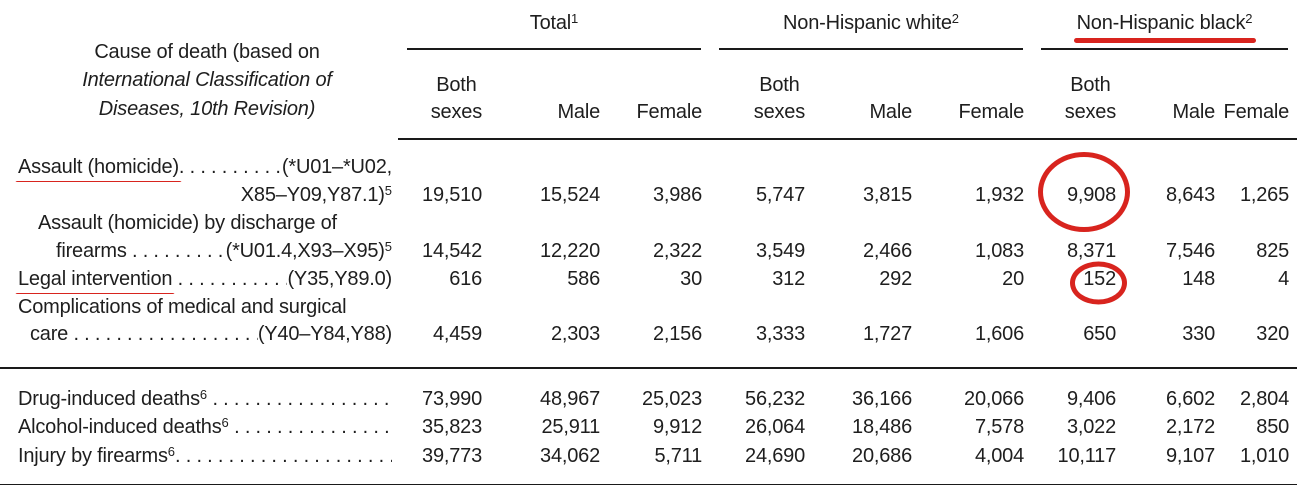 Image resolution: width=1297 pixels, height=485 pixels. Describe the element at coordinates (452, 455) in the screenshot. I see `value-cell: 39,773` at that location.